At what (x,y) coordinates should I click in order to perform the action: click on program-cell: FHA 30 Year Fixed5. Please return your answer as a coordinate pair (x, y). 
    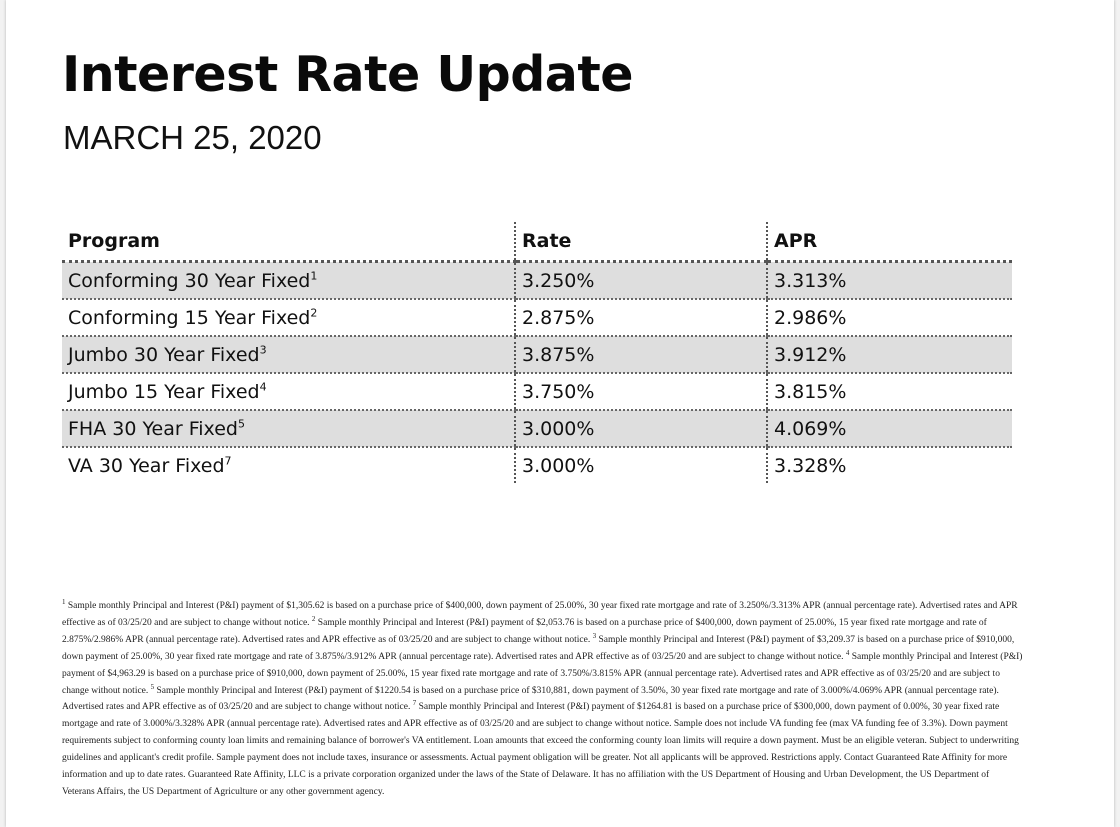
    Looking at the image, I should click on (288, 429).